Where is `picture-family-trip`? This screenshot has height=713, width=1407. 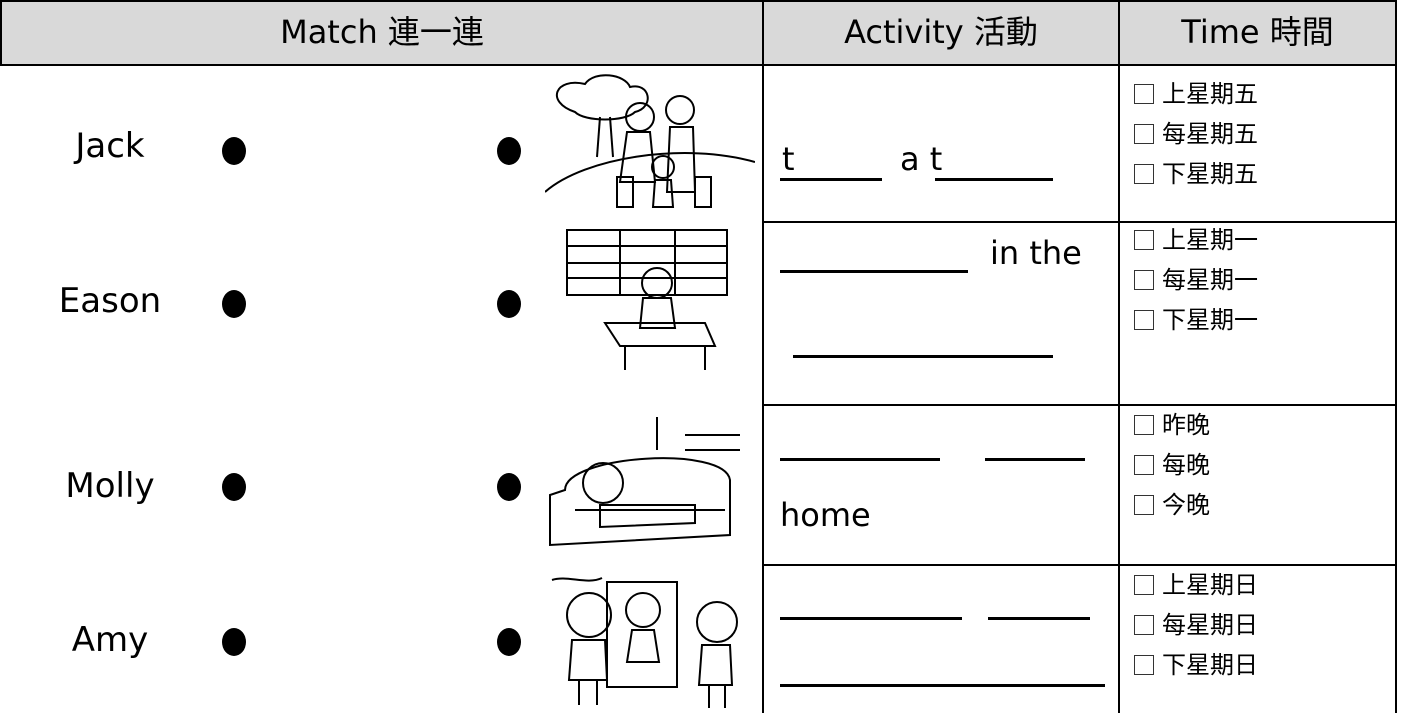
picture-family-trip is located at coordinates (650, 141).